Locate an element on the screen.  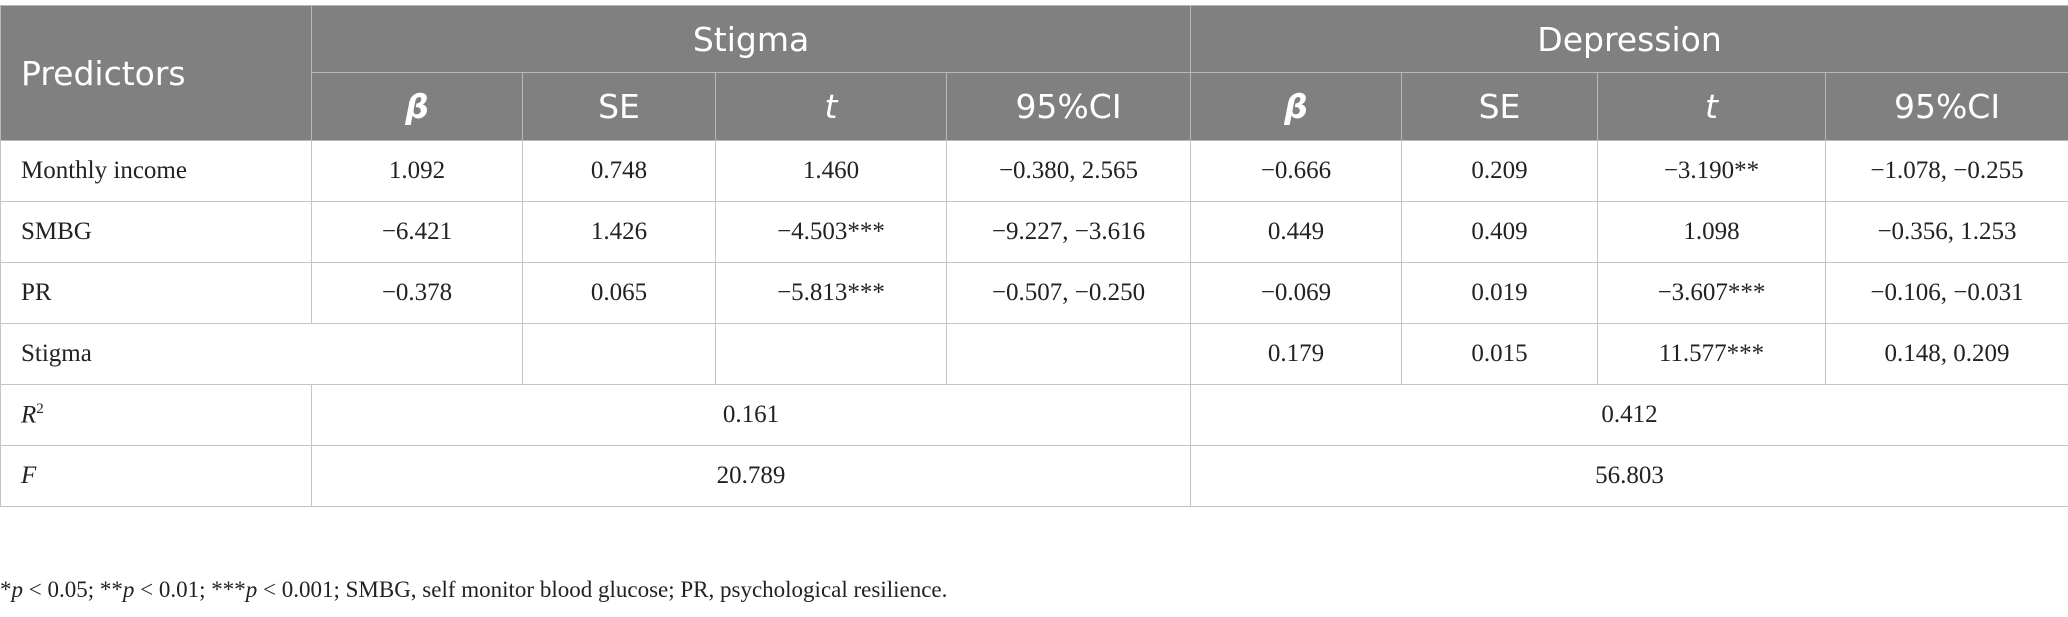
cell: 0.449 is located at coordinates (1296, 232).